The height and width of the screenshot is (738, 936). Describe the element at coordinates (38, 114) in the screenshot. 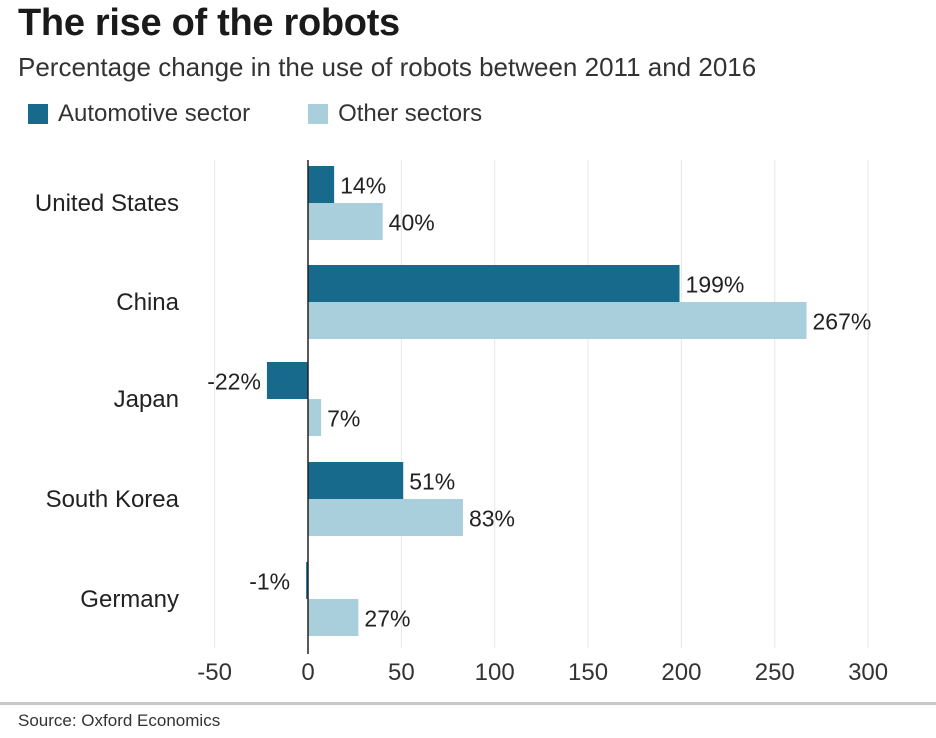

I see `legend-swatch-automotive` at that location.